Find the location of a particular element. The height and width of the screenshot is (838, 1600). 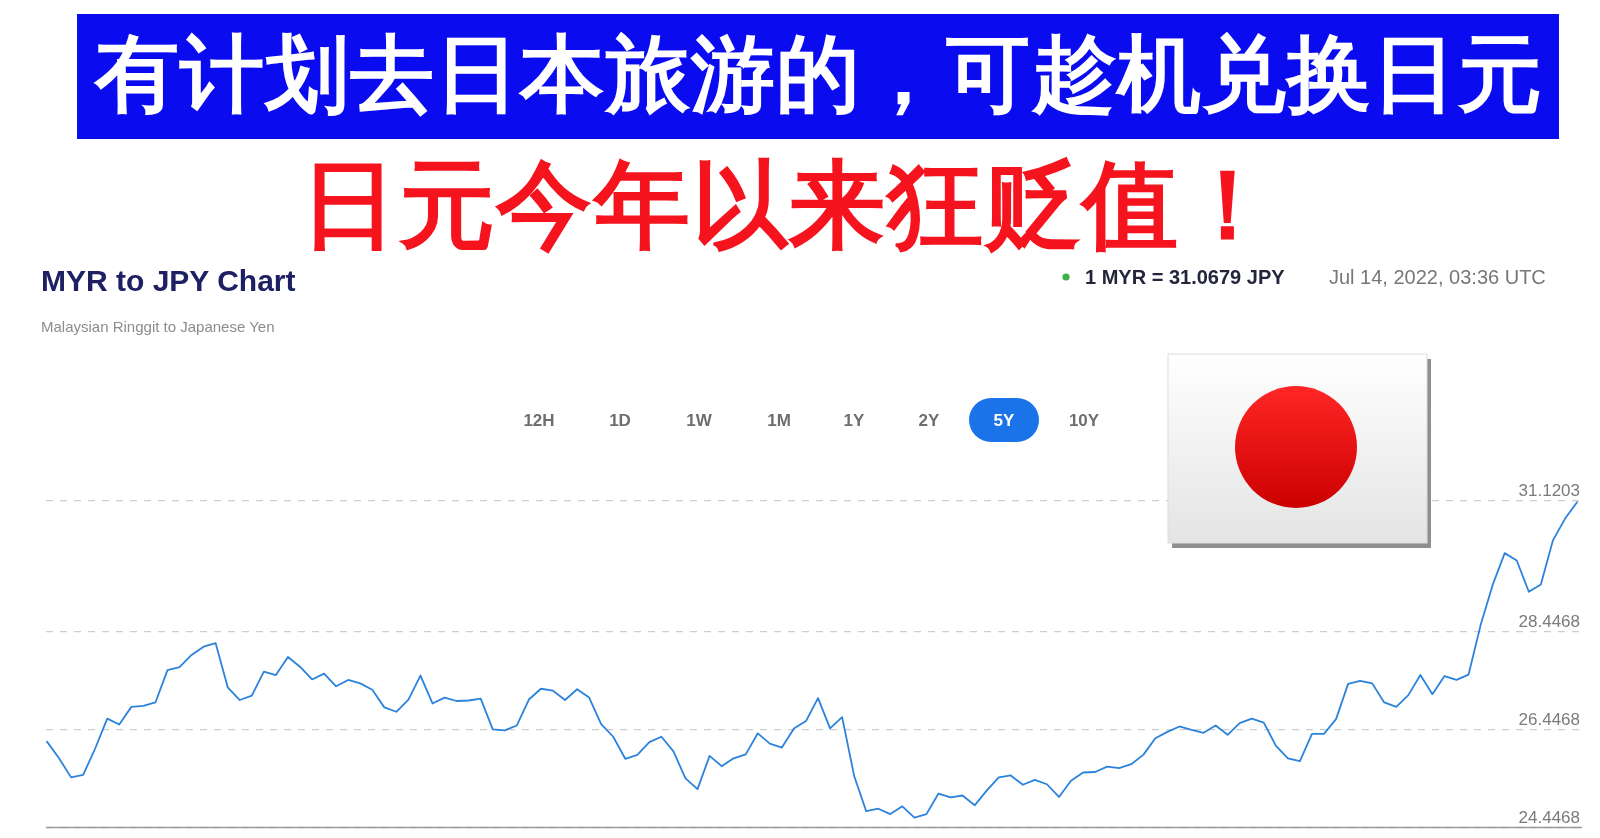

annotation: 1 MYR = 31.0679 JPY is located at coordinates (1185, 277).